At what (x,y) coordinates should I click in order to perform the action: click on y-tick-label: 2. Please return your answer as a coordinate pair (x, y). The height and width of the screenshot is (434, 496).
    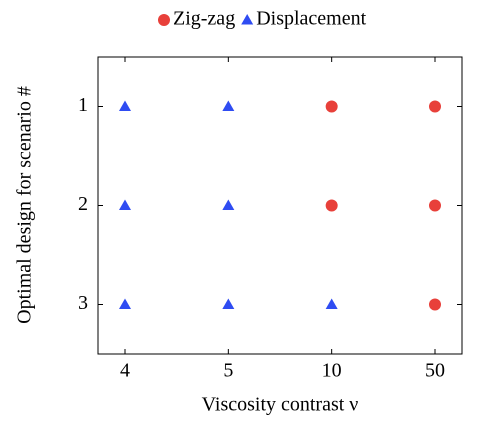
    Looking at the image, I should click on (83, 204).